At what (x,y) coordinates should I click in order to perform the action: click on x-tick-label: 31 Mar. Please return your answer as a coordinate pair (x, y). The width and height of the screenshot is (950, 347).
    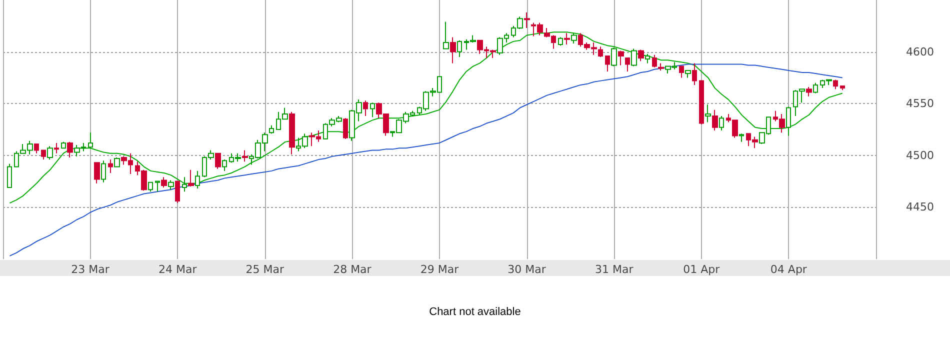
    Looking at the image, I should click on (614, 269).